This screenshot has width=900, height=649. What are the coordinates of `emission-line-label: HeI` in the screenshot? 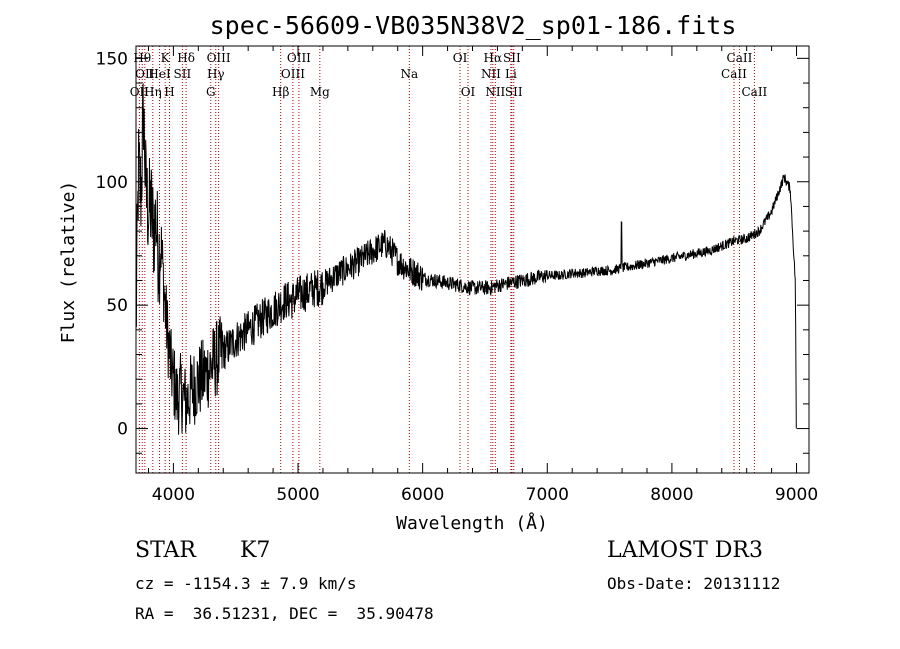 It's located at (159, 74).